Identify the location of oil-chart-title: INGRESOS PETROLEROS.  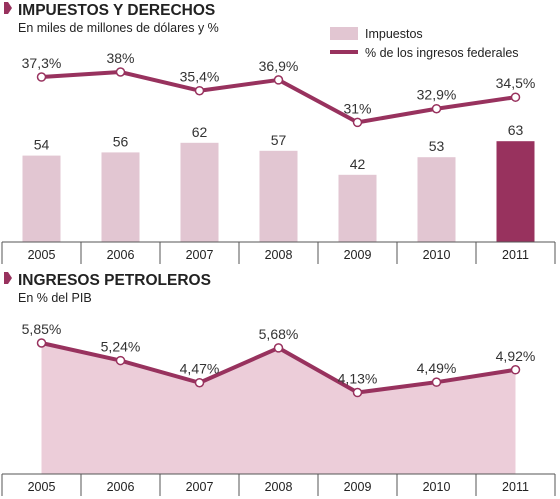
(114, 280).